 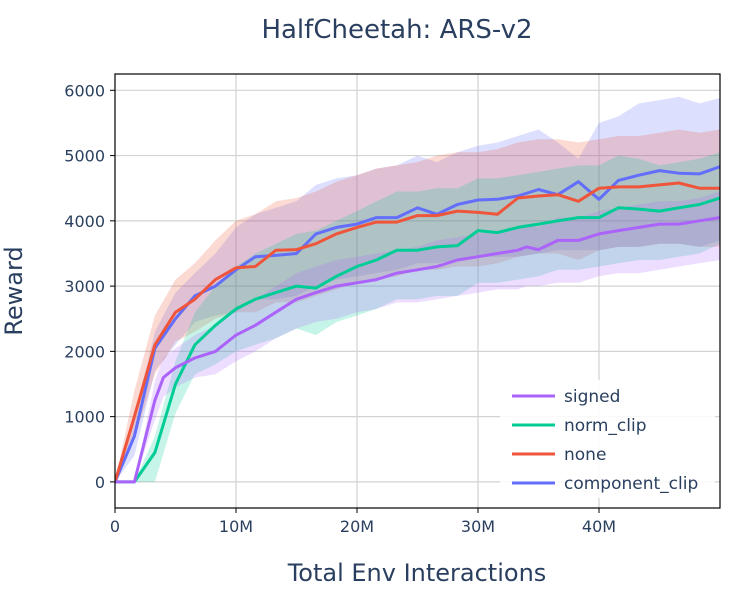 I want to click on chart-title: HalfCheetah: ARS-v2, so click(x=396, y=30).